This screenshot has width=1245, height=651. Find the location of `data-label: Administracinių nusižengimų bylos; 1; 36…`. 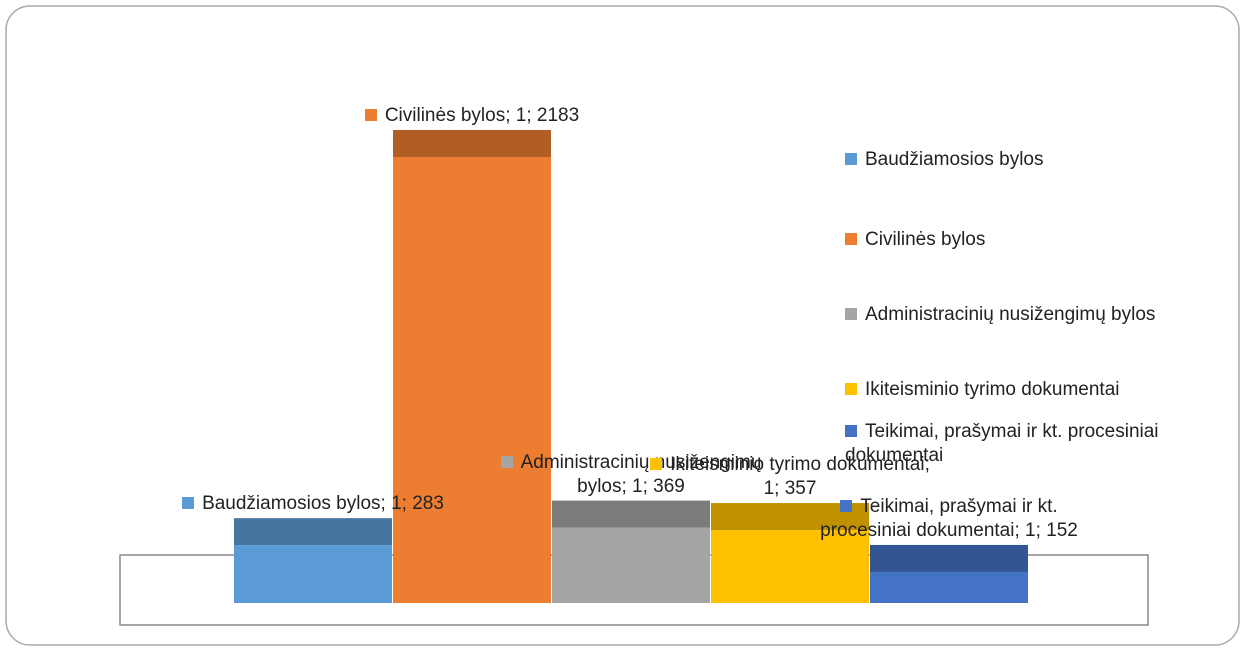

data-label: Administracinių nusižengimų bylos; 1; 36… is located at coordinates (631, 475).